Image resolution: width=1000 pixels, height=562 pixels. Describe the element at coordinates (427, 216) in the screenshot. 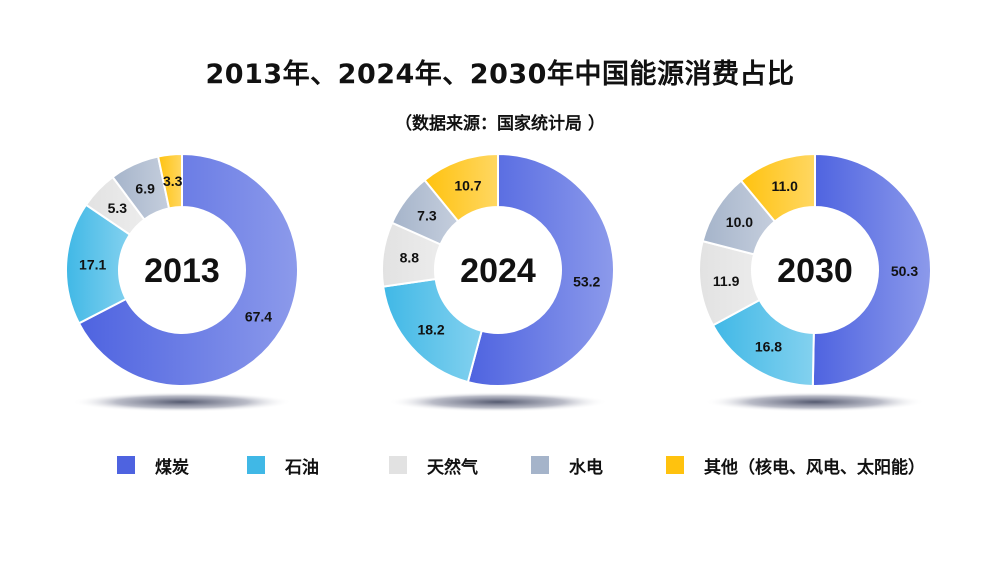

I see `data-label-hydro: 7.3` at that location.